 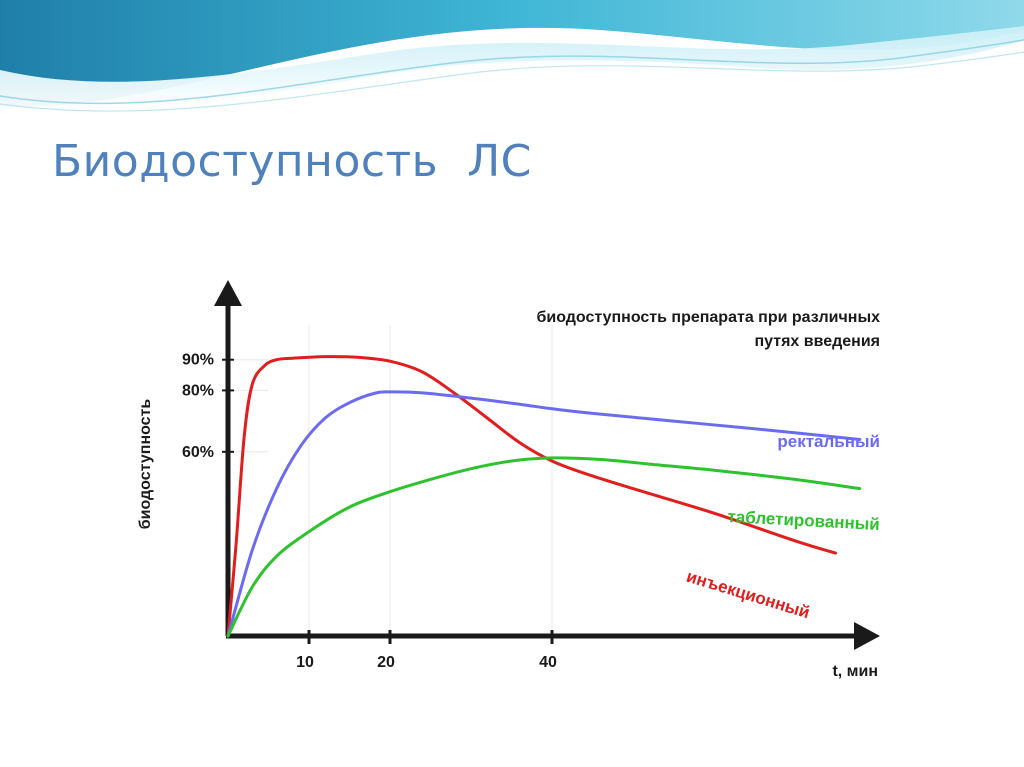 I want to click on slide-title: Биодоступность ЛС, so click(x=292, y=161).